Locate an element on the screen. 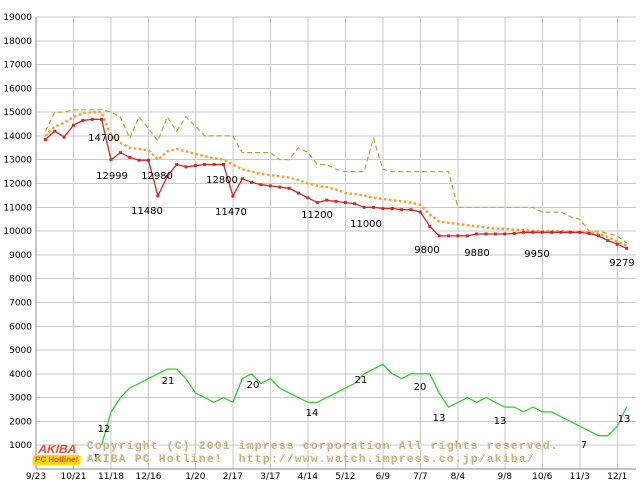 The height and width of the screenshot is (480, 640). y-tick-label: 3000 is located at coordinates (20, 399).